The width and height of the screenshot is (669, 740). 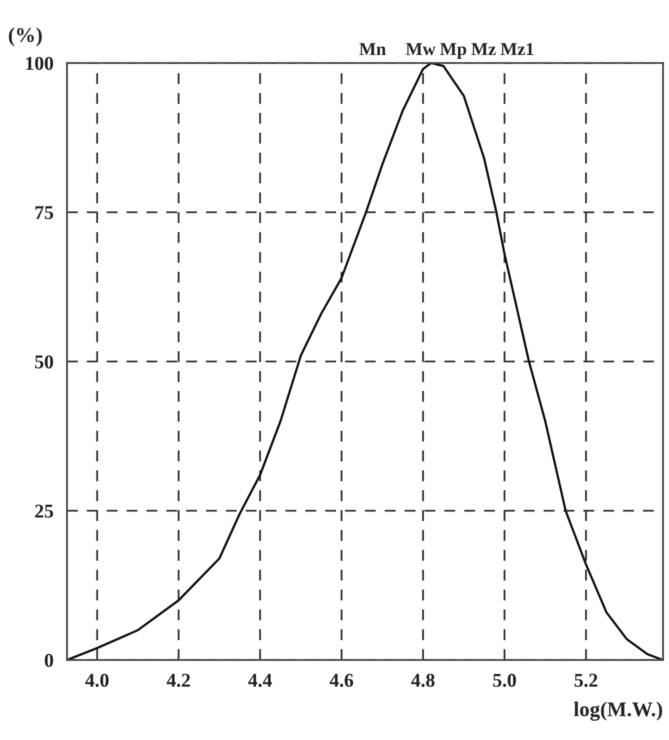 I want to click on y-tick-label: 0, so click(x=49, y=660).